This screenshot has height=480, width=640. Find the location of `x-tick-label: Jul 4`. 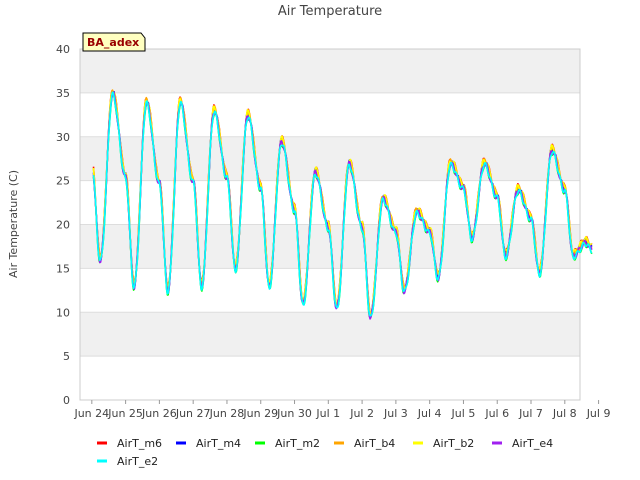

x-tick-label: Jul 4 is located at coordinates (429, 413).